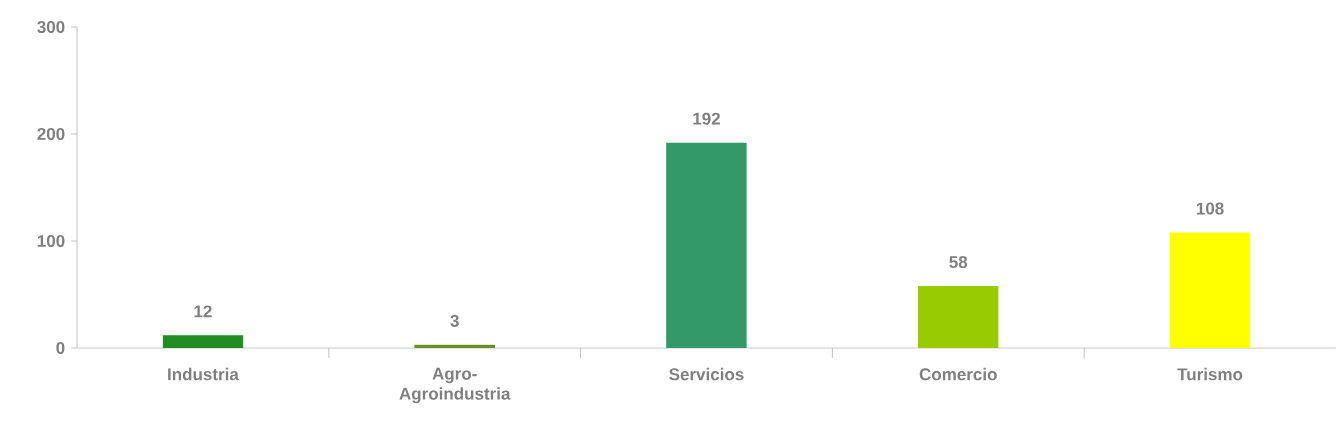 The height and width of the screenshot is (441, 1336). What do you see at coordinates (203, 374) in the screenshot?
I see `x-tick-label: Industria` at bounding box center [203, 374].